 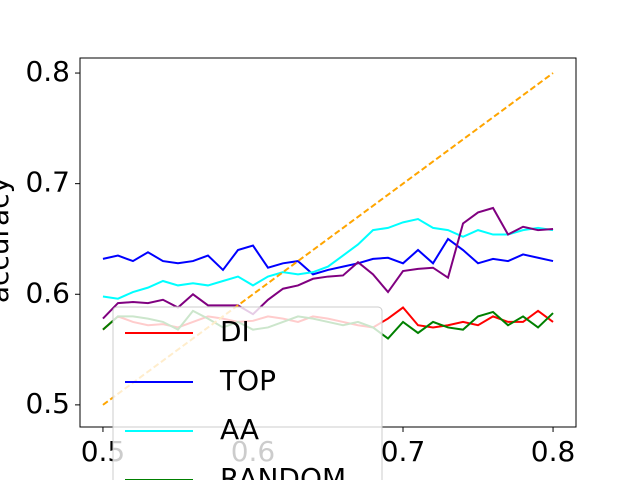 I want to click on y-tick-label: 0.8, so click(x=47, y=71).